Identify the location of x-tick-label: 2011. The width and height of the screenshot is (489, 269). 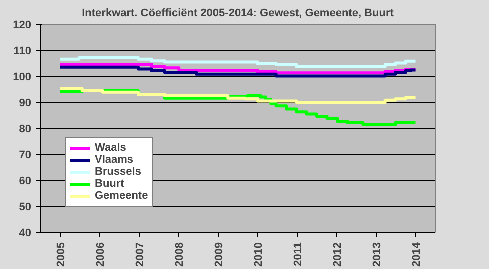
(298, 254).